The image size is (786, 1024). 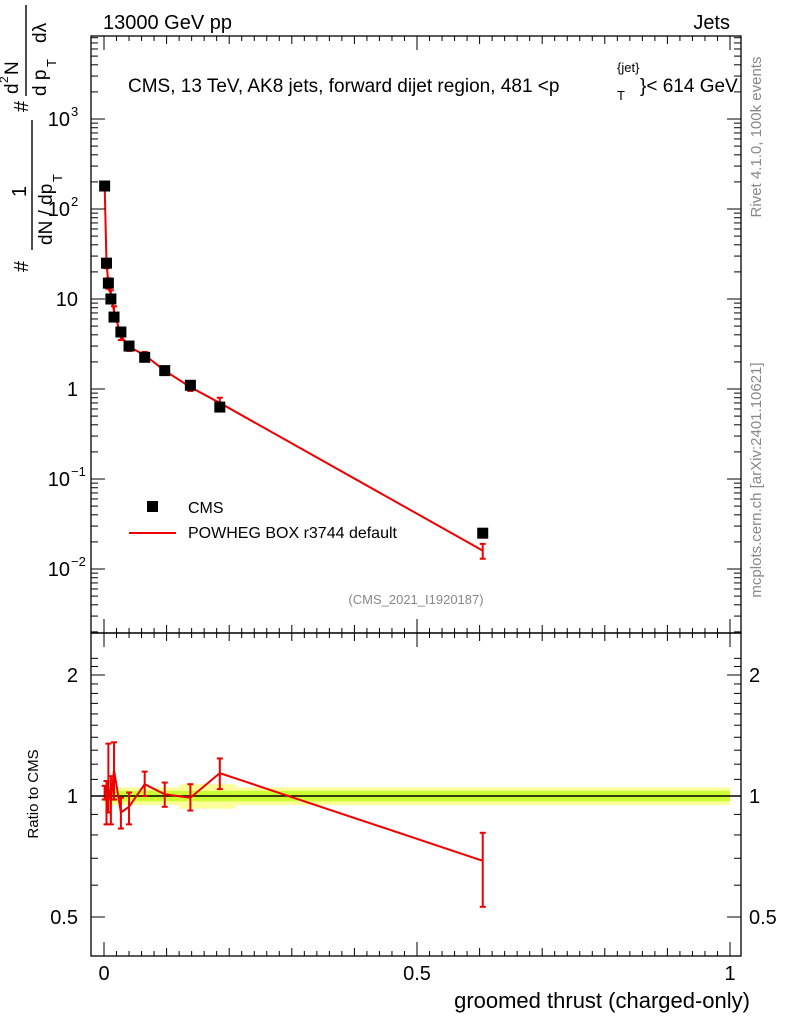 I want to click on y-label-dlambda: dλ, so click(x=40, y=32).